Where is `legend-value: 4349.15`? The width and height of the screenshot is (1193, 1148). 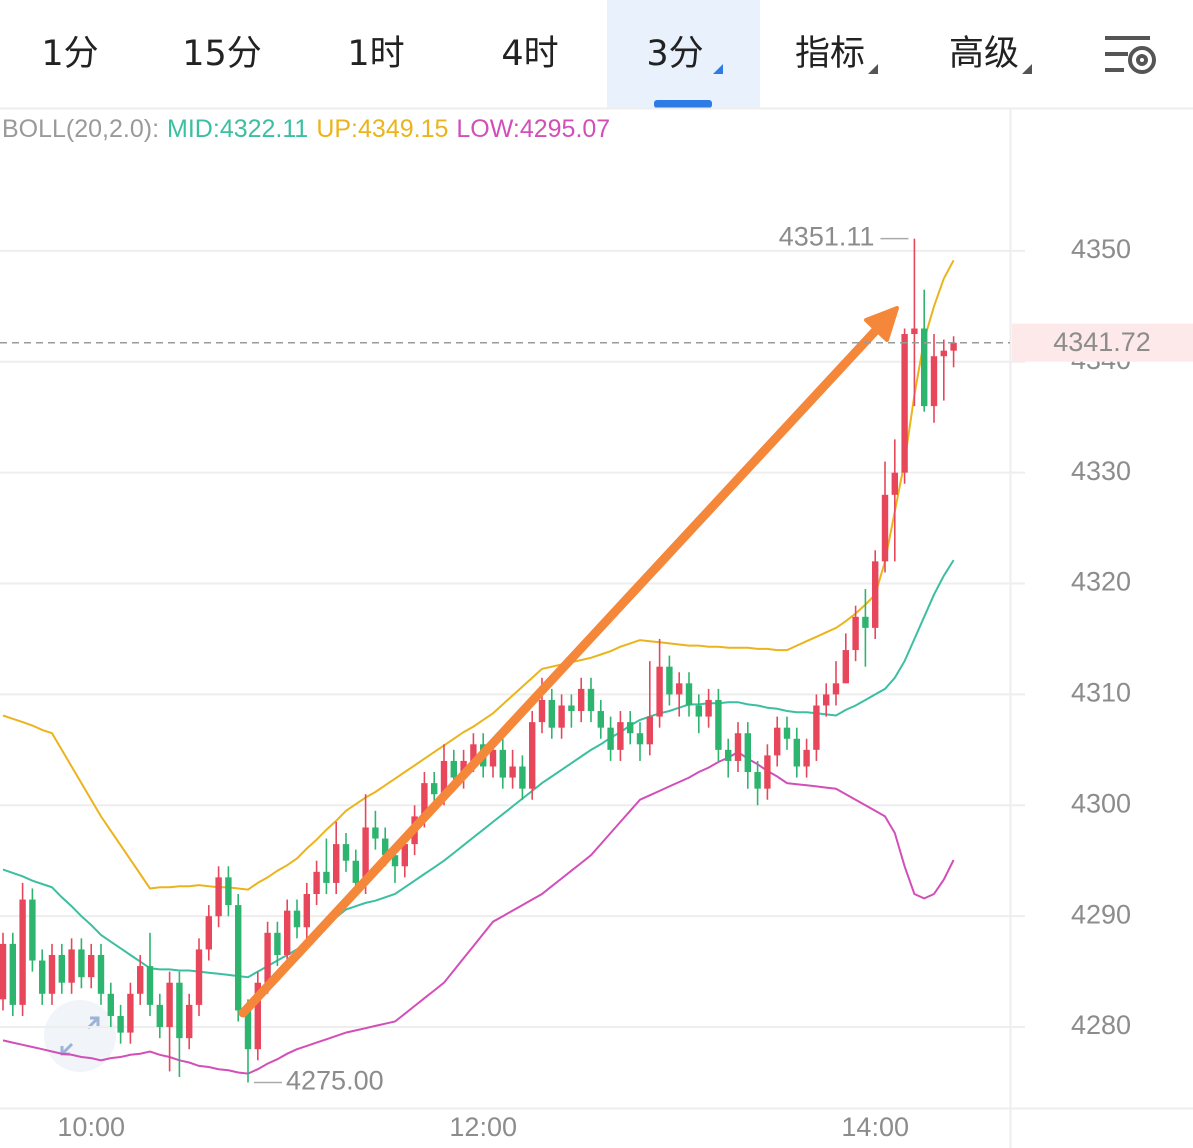 legend-value: 4349.15 is located at coordinates (403, 129).